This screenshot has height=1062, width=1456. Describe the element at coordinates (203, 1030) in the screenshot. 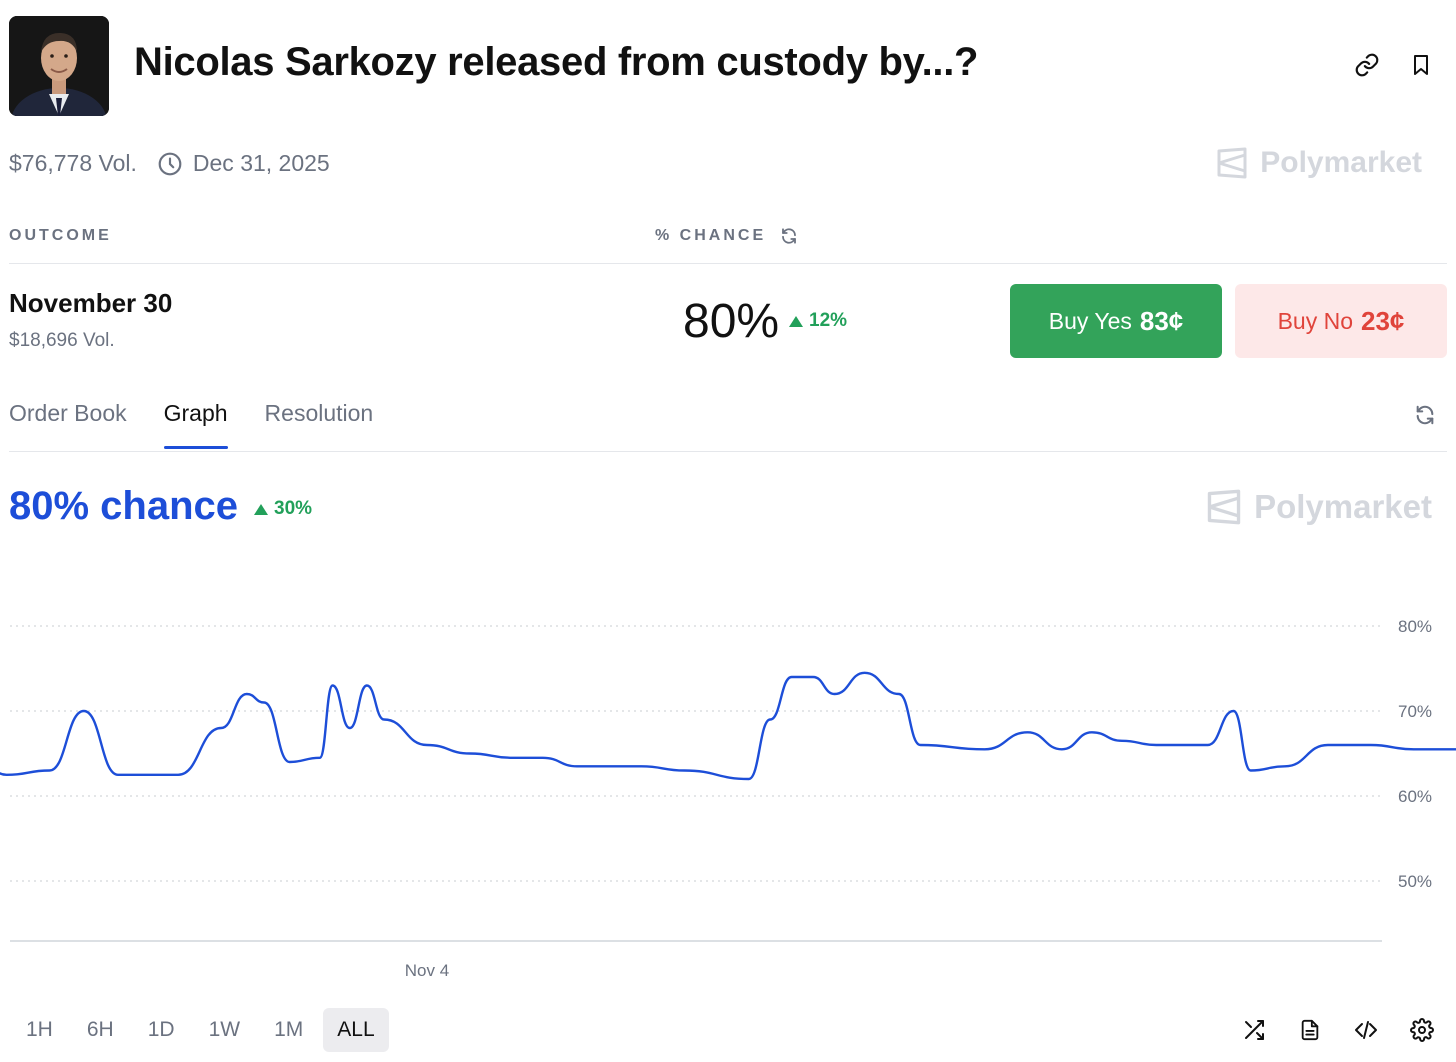

I see `time-range-selector: 1H 6H 1D 1W 1M ALL` at that location.